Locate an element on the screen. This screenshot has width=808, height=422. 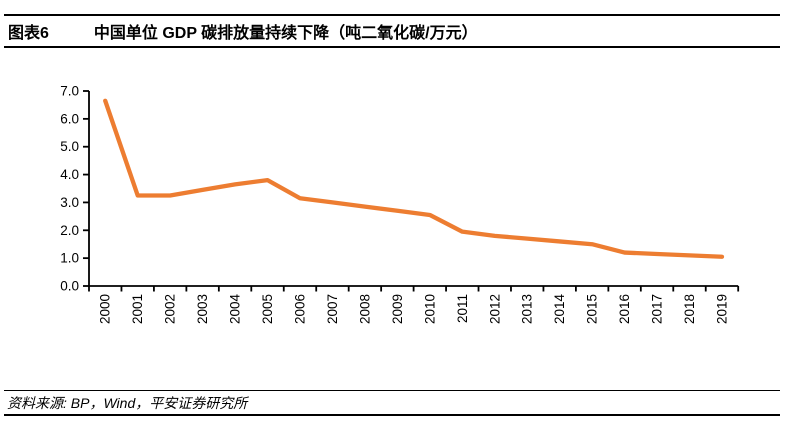
x-axis-label: 2010 is located at coordinates (429, 309).